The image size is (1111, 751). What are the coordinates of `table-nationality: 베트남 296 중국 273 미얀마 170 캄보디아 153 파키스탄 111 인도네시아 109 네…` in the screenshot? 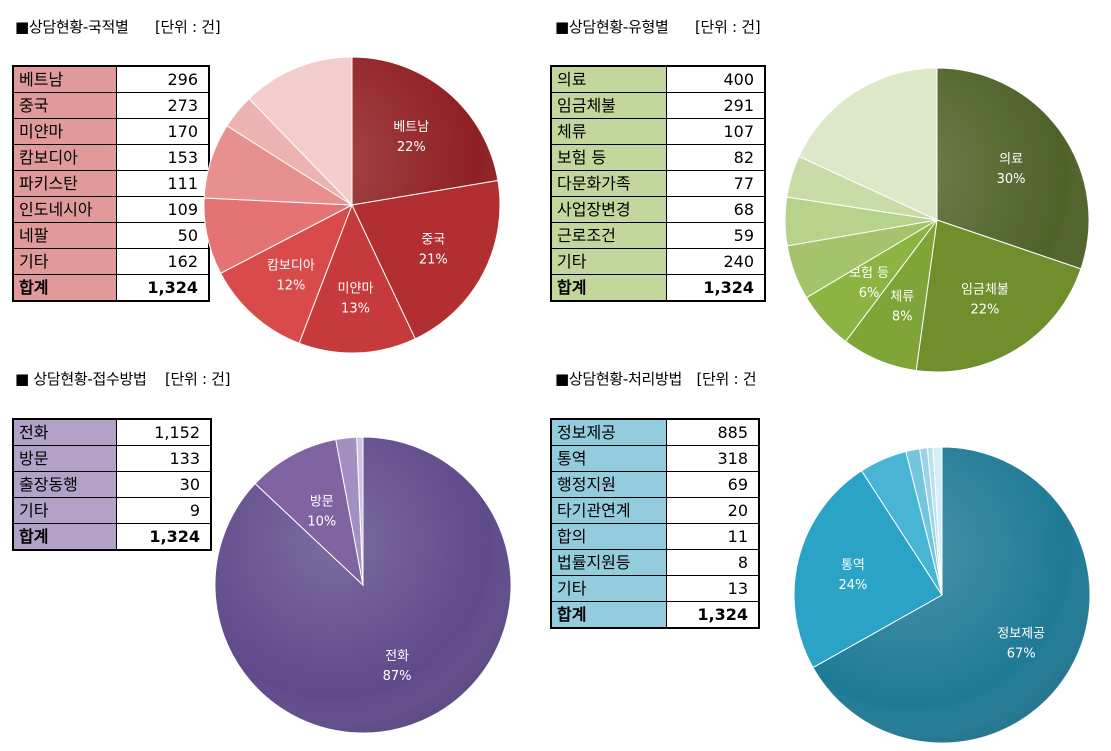 It's located at (111, 183).